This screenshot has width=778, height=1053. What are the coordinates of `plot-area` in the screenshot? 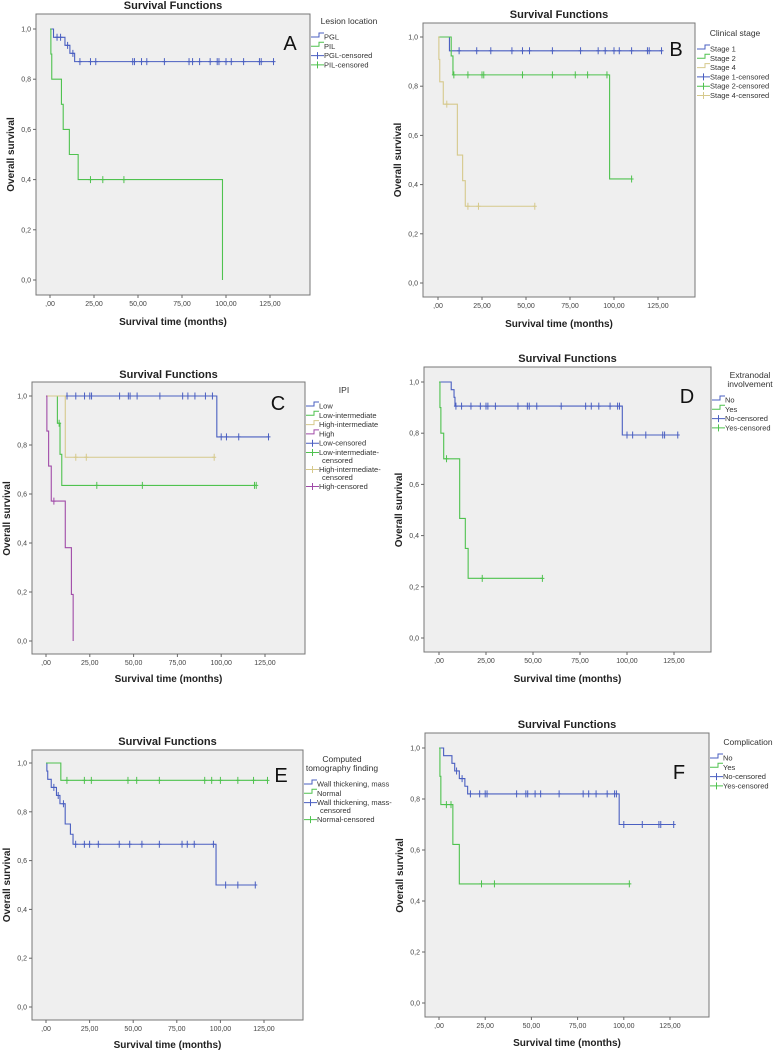 It's located at (168, 518).